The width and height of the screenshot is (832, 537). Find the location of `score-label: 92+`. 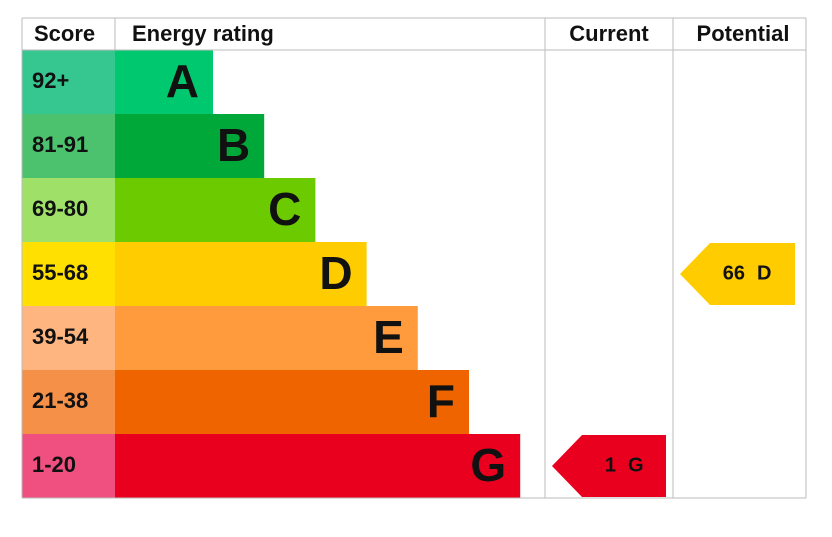

score-label: 92+ is located at coordinates (50, 80).